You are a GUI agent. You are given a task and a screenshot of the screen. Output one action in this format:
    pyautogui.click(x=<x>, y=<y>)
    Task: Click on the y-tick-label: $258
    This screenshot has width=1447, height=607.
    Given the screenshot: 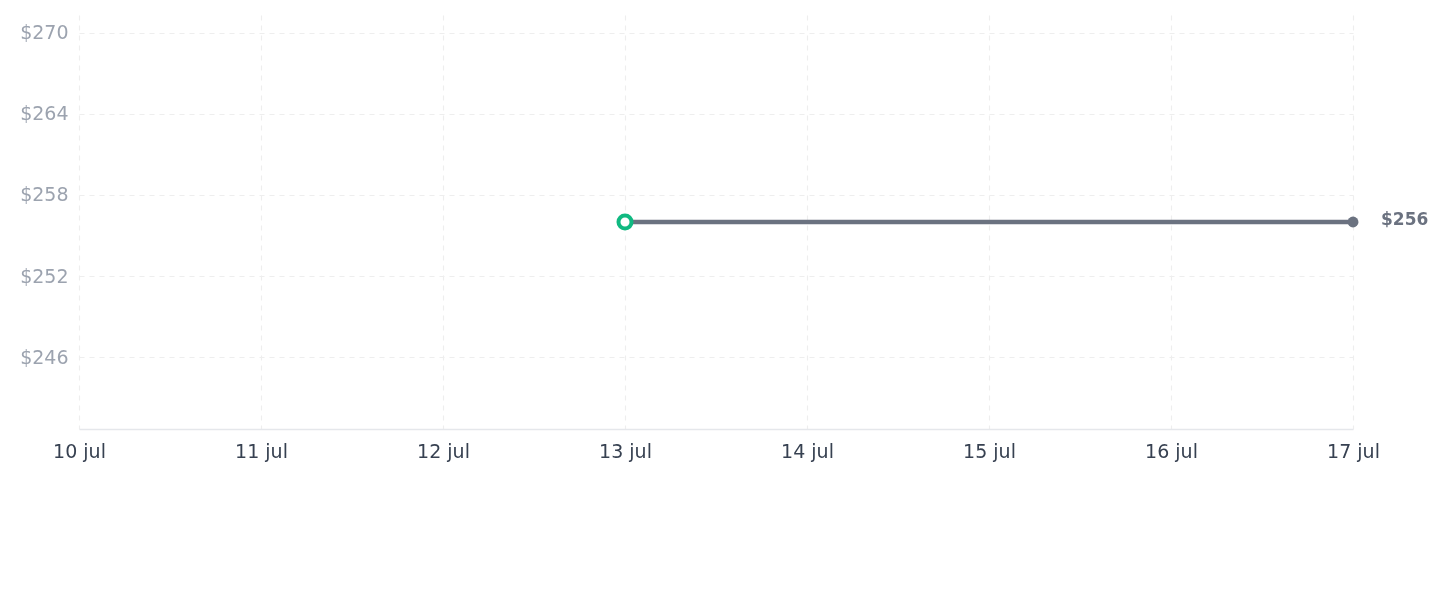 What is the action you would take?
    pyautogui.click(x=44, y=194)
    